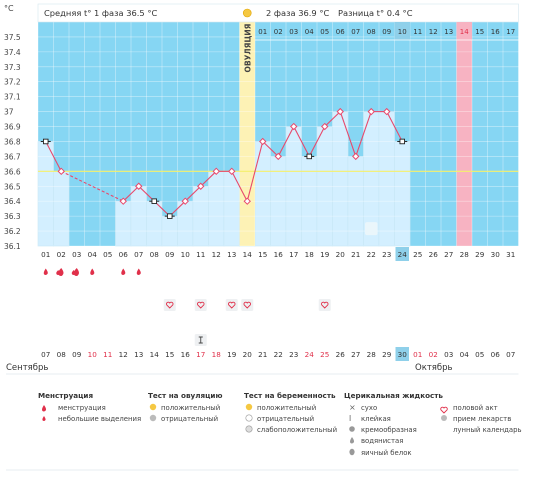 The width and height of the screenshot is (550, 482). Describe the element at coordinates (433, 354) in the screenshot. I see `calendar-date-label: 02` at that location.